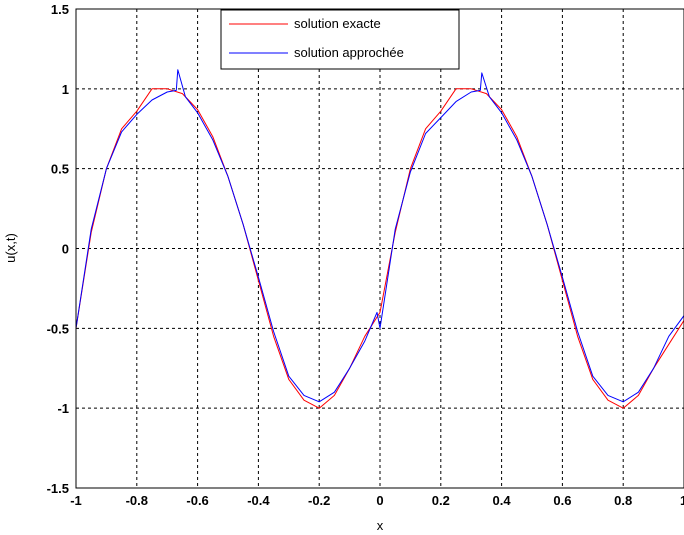  Describe the element at coordinates (63, 408) in the screenshot. I see `y-tick-label: -1` at that location.